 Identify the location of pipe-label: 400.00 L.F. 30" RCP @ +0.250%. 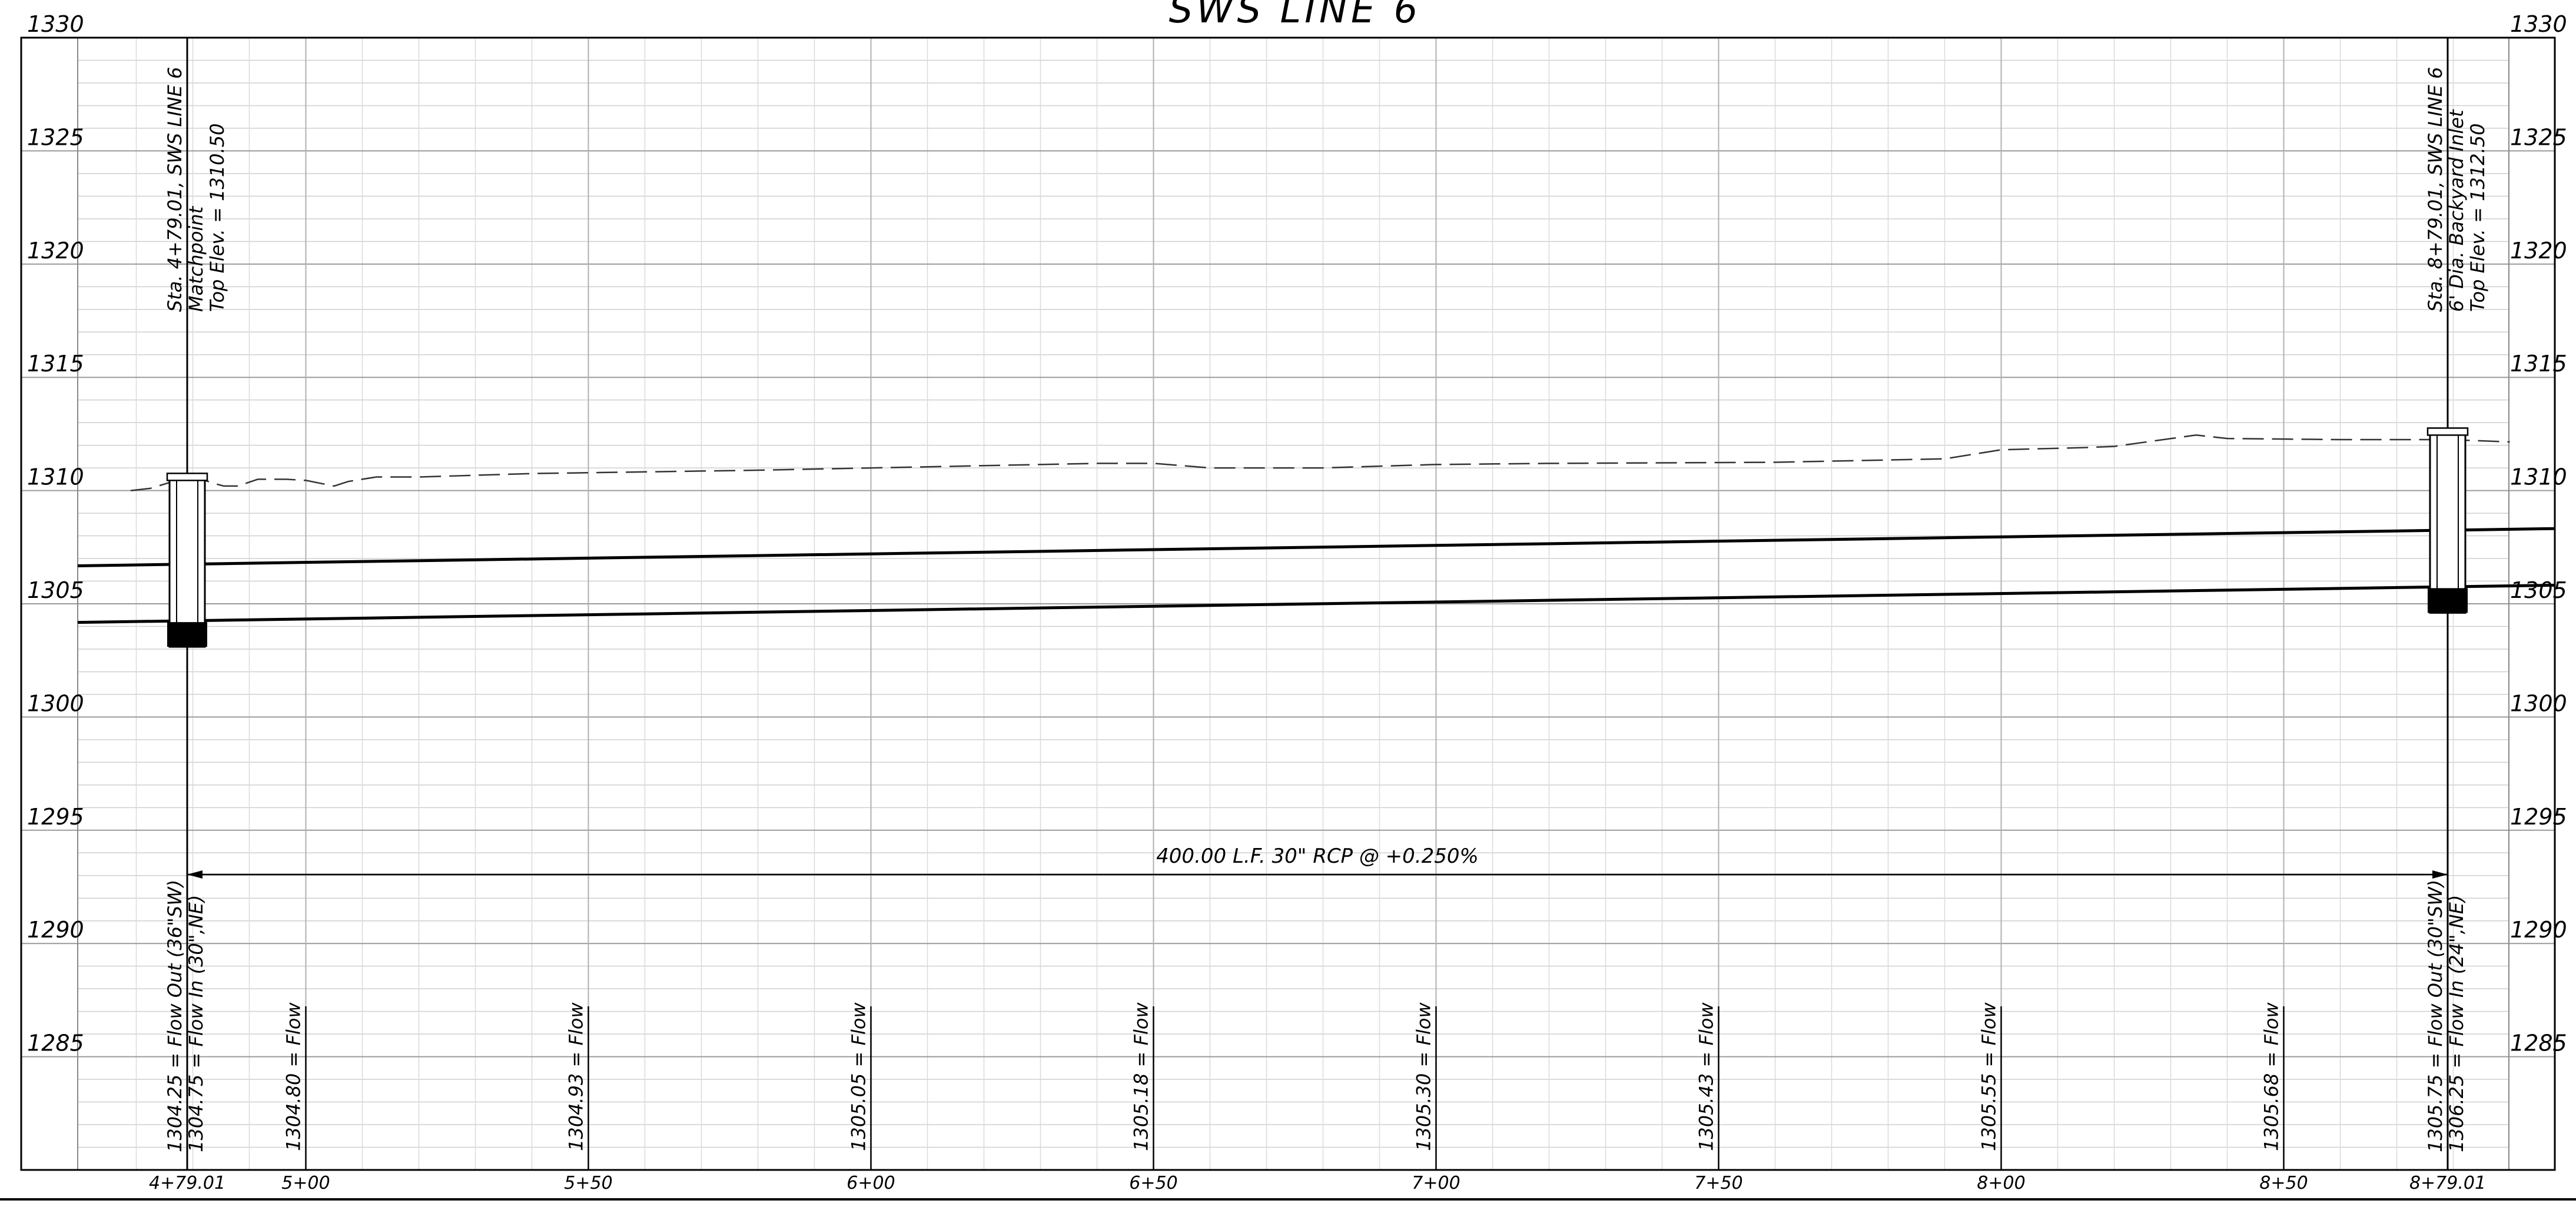
(1317, 856).